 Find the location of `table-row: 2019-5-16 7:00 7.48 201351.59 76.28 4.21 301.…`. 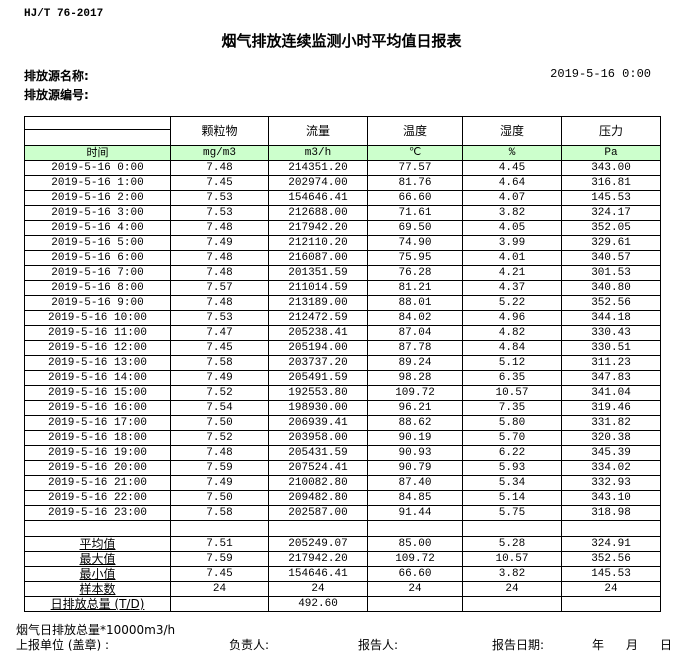

table-row: 2019-5-16 7:00 7.48 201351.59 76.28 4.21 301.… is located at coordinates (342, 273).